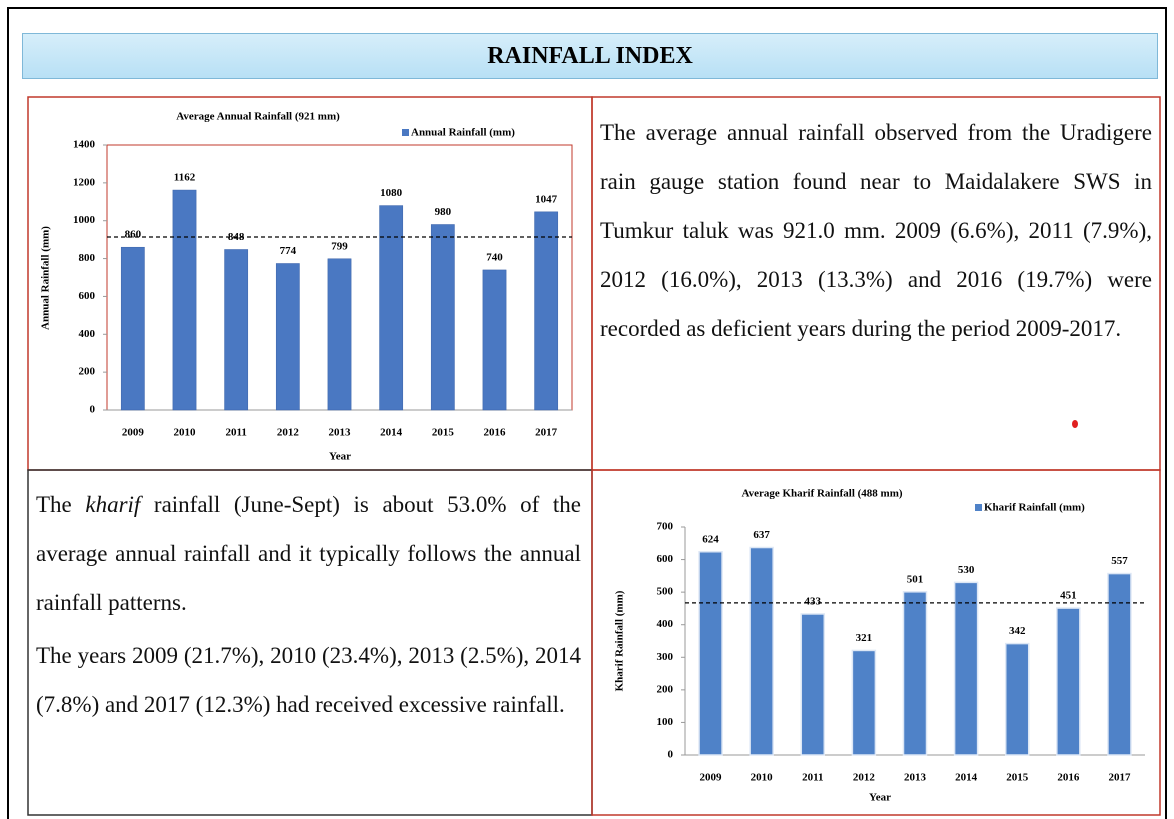 The height and width of the screenshot is (819, 1174). Describe the element at coordinates (463, 133) in the screenshot. I see `legend-label: Annual Rainfall (mm)` at that location.